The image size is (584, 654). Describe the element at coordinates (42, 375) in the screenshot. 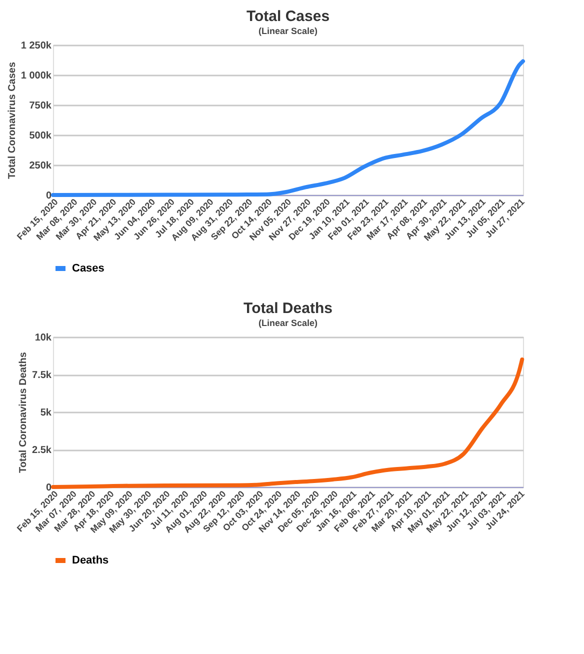

I see `y-tick-label: 7.5k` at that location.